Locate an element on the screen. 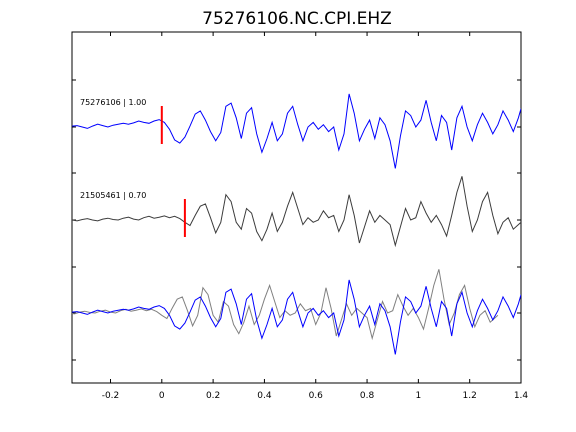 This screenshot has width=576, height=432. trace-labels: 75276106 | 1.00 21505461 | 0.70 is located at coordinates (113, 149).